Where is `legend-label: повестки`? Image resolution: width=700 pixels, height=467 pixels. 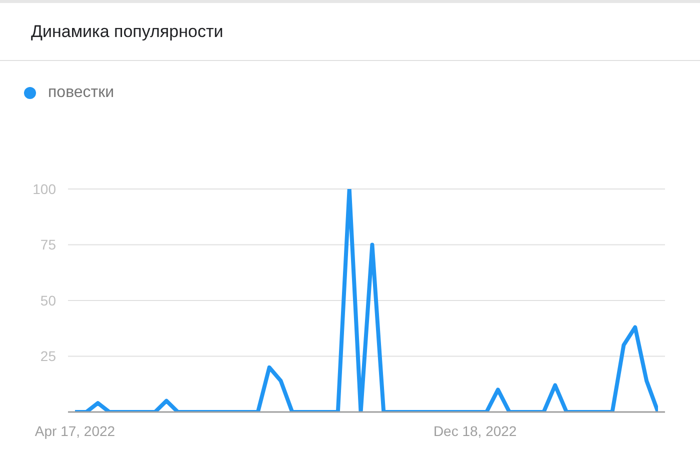 legend-label: повестки is located at coordinates (81, 92).